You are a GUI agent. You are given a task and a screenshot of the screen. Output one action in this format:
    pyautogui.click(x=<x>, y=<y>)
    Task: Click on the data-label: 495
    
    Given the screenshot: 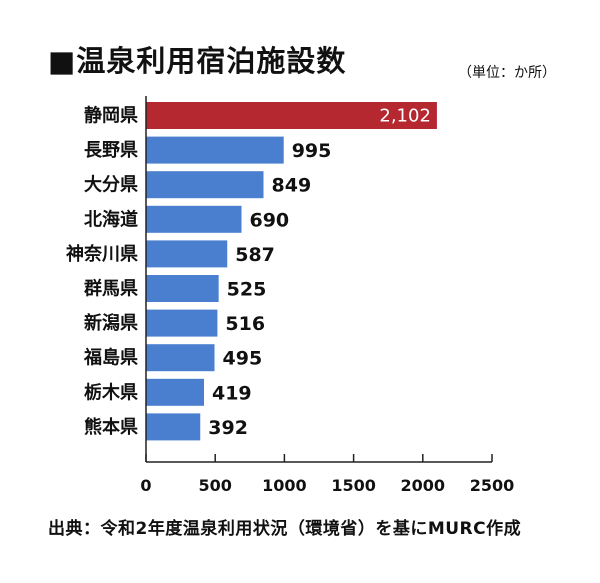 What is the action you would take?
    pyautogui.click(x=243, y=359)
    